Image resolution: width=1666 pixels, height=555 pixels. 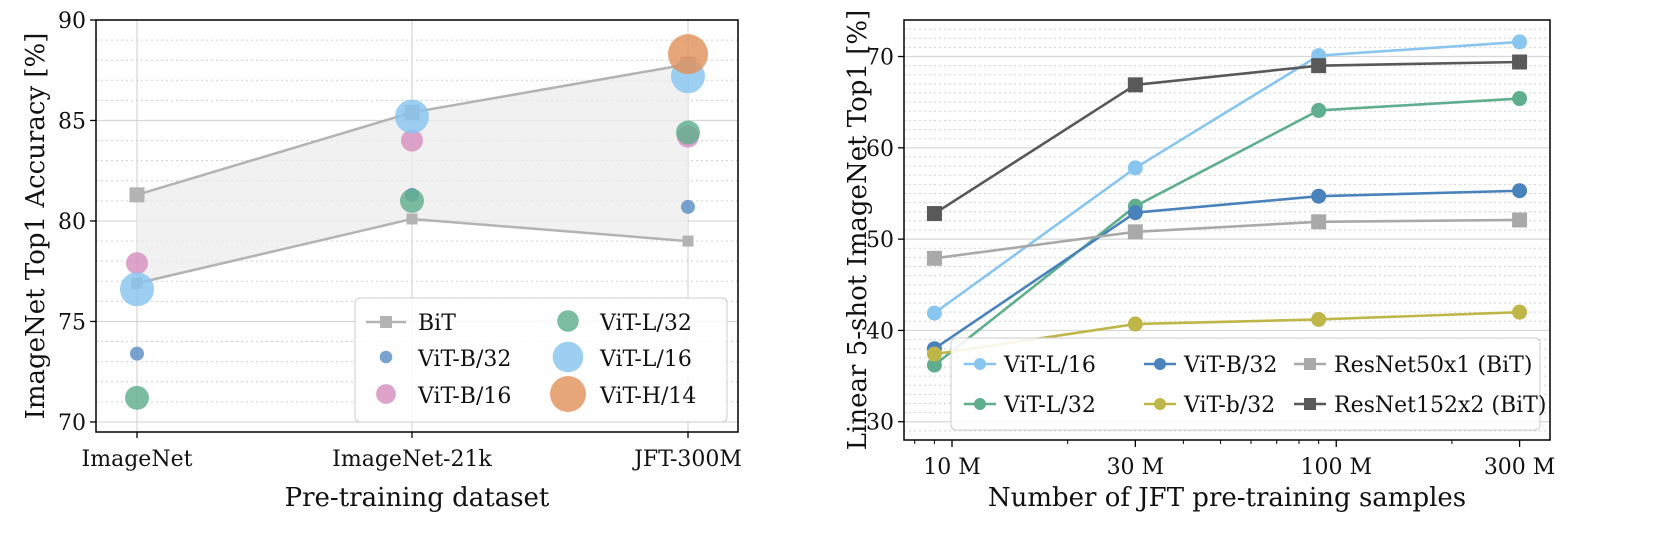 I want to click on x-tick-label: 30 M, so click(x=1136, y=467).